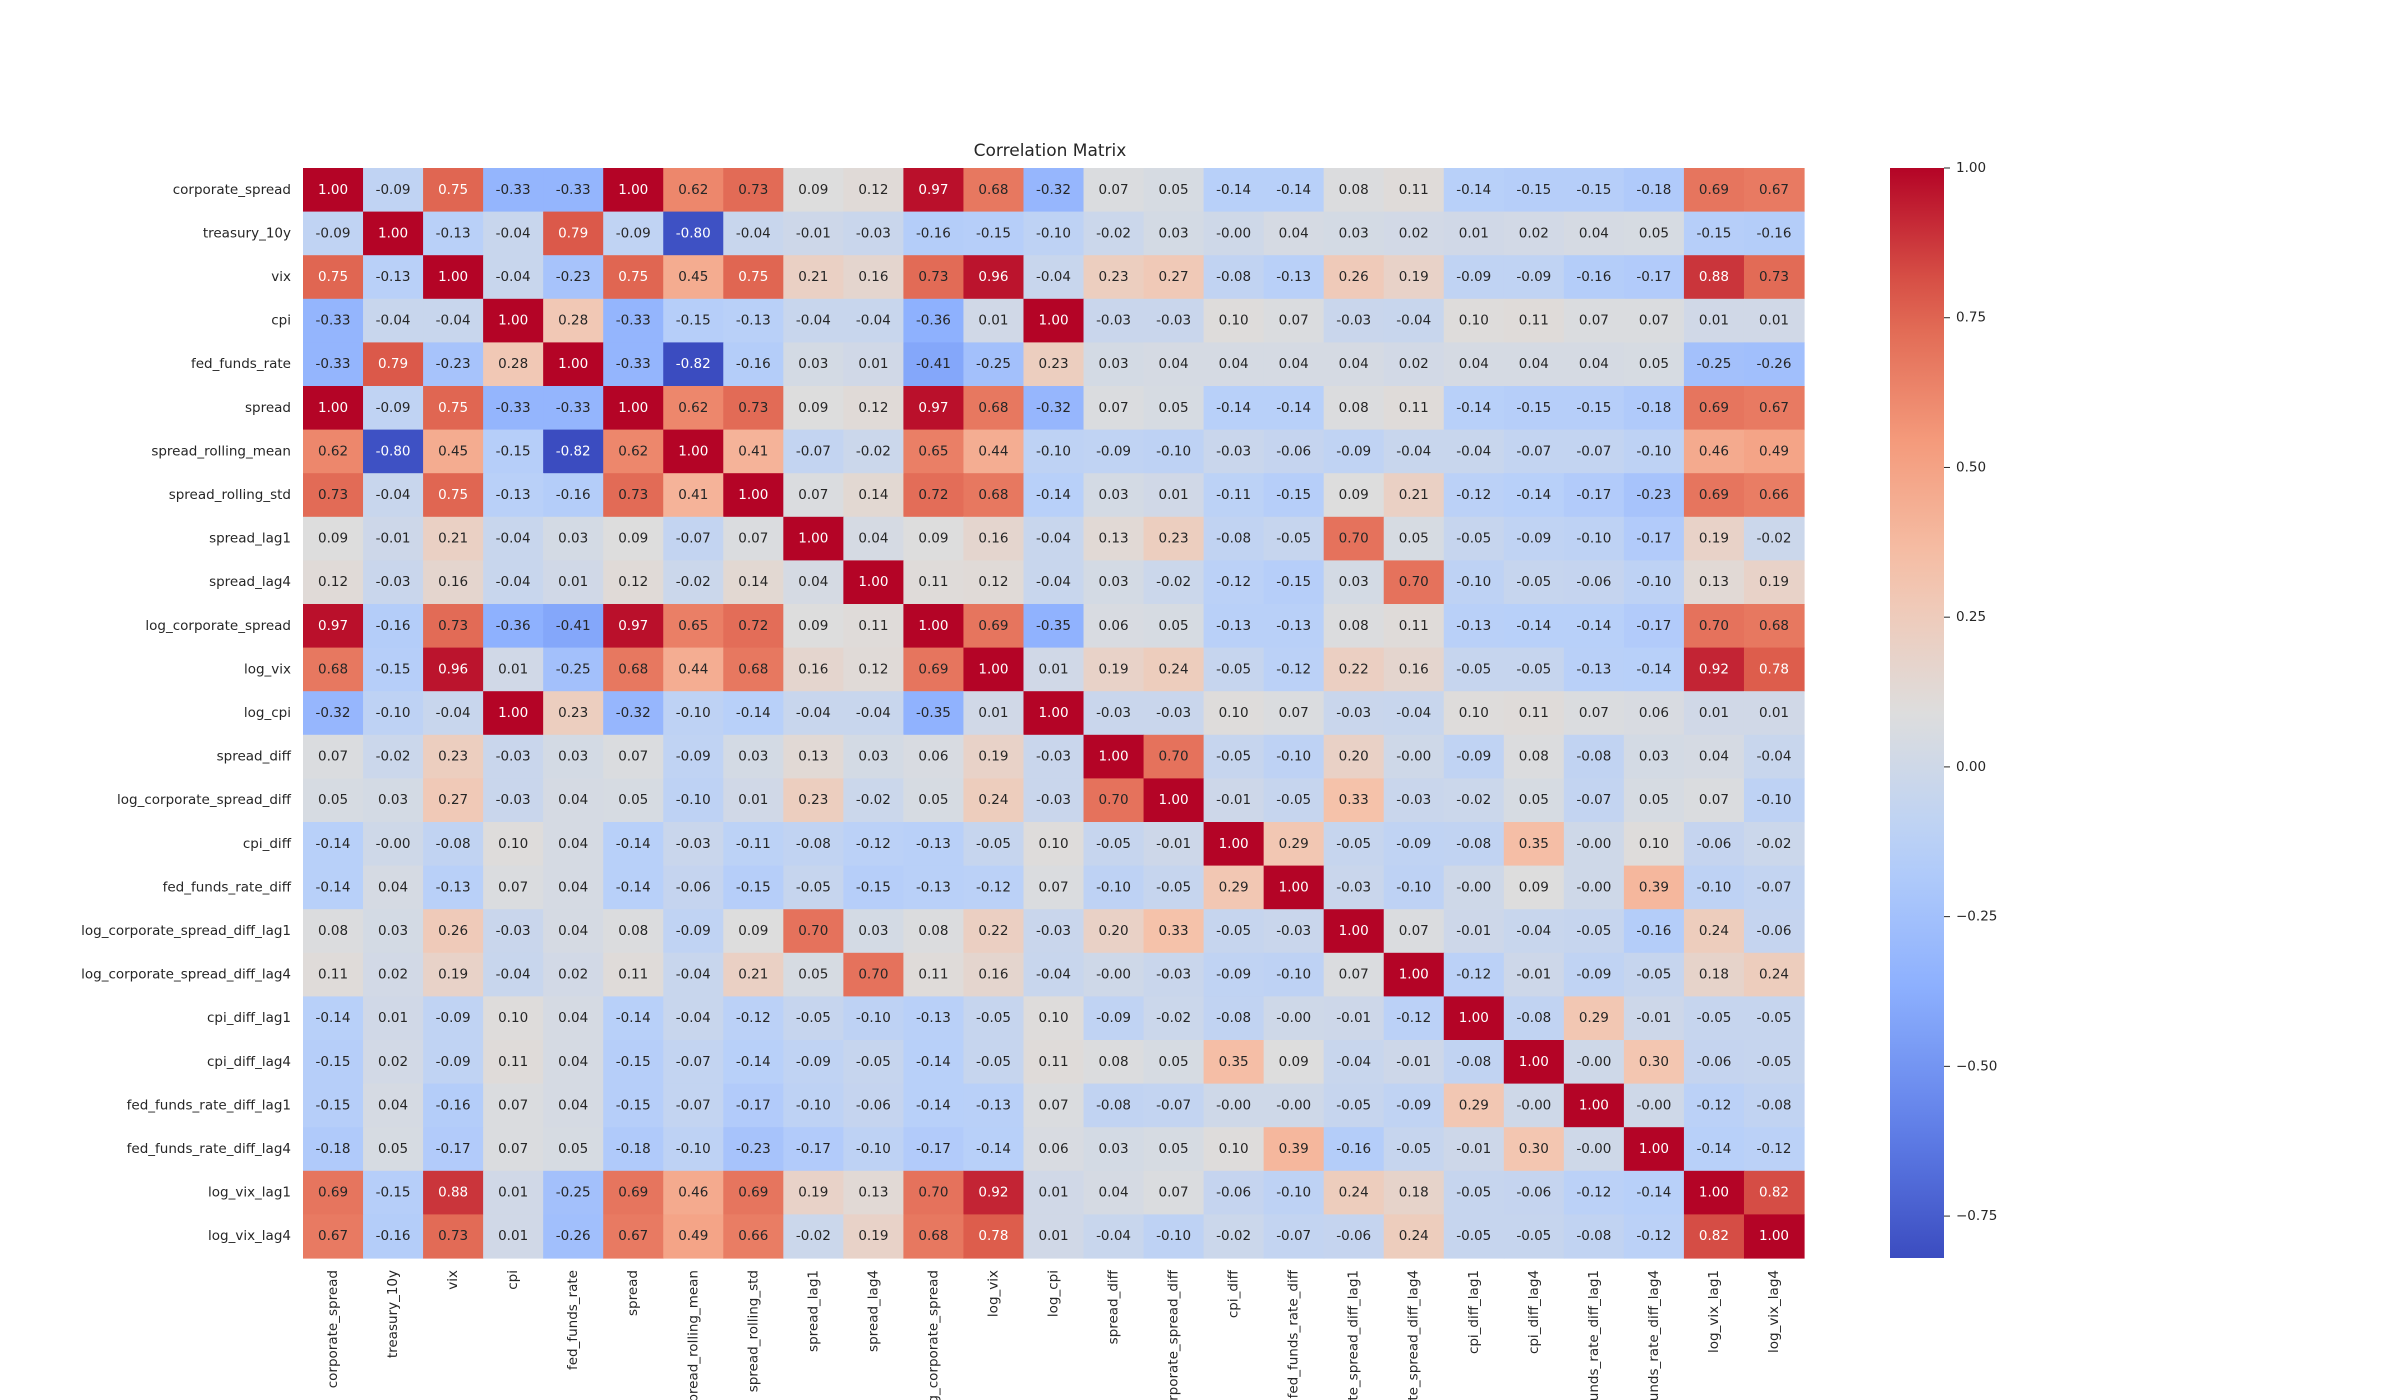 Image resolution: width=2400 pixels, height=1400 pixels. Describe the element at coordinates (393, 1149) in the screenshot. I see `cell-value-label: 0.05` at that location.